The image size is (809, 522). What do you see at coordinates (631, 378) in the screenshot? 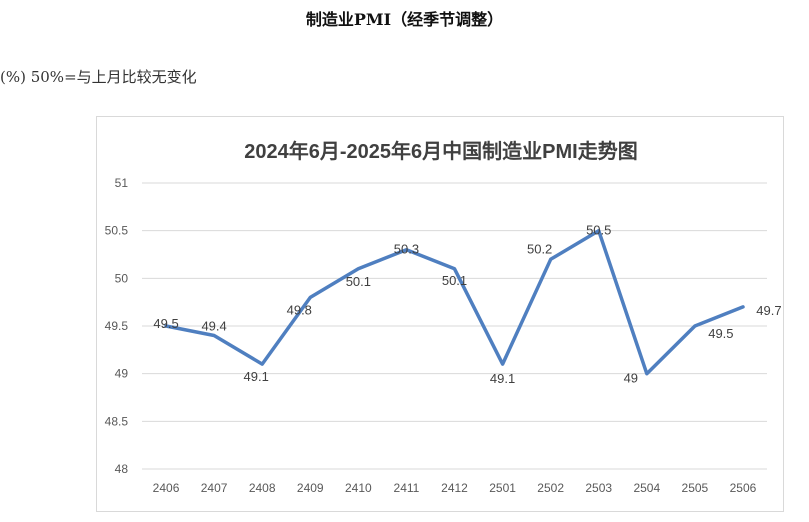
I see `data-label: 49` at bounding box center [631, 378].